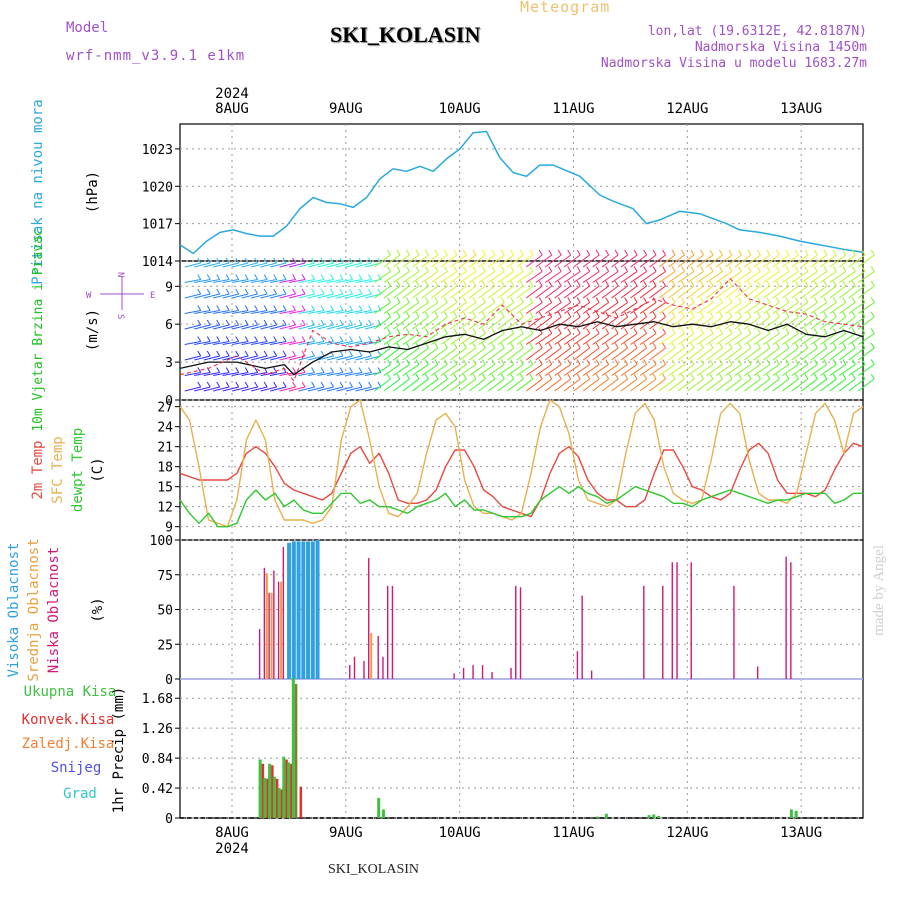  What do you see at coordinates (232, 849) in the screenshot?
I see `year-label-bottom: 2024` at bounding box center [232, 849].